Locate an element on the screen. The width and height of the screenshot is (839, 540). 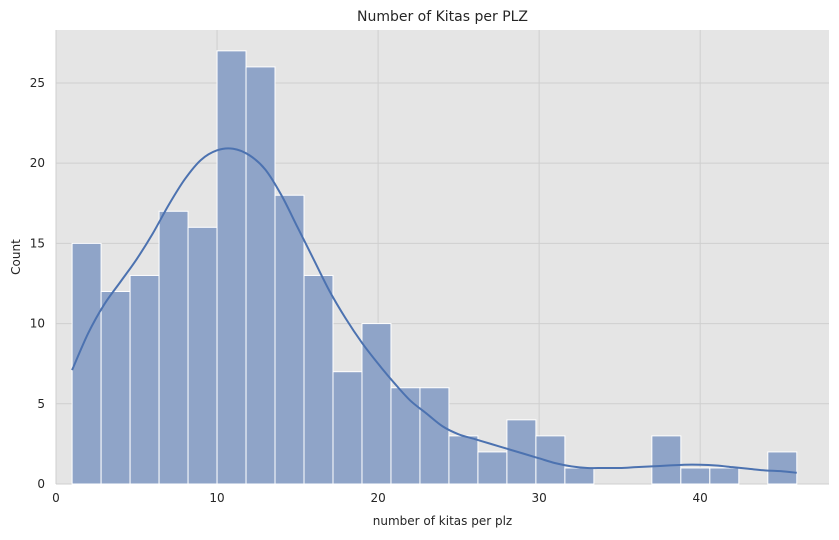
y-tick-label: 15 is located at coordinates (37, 243).